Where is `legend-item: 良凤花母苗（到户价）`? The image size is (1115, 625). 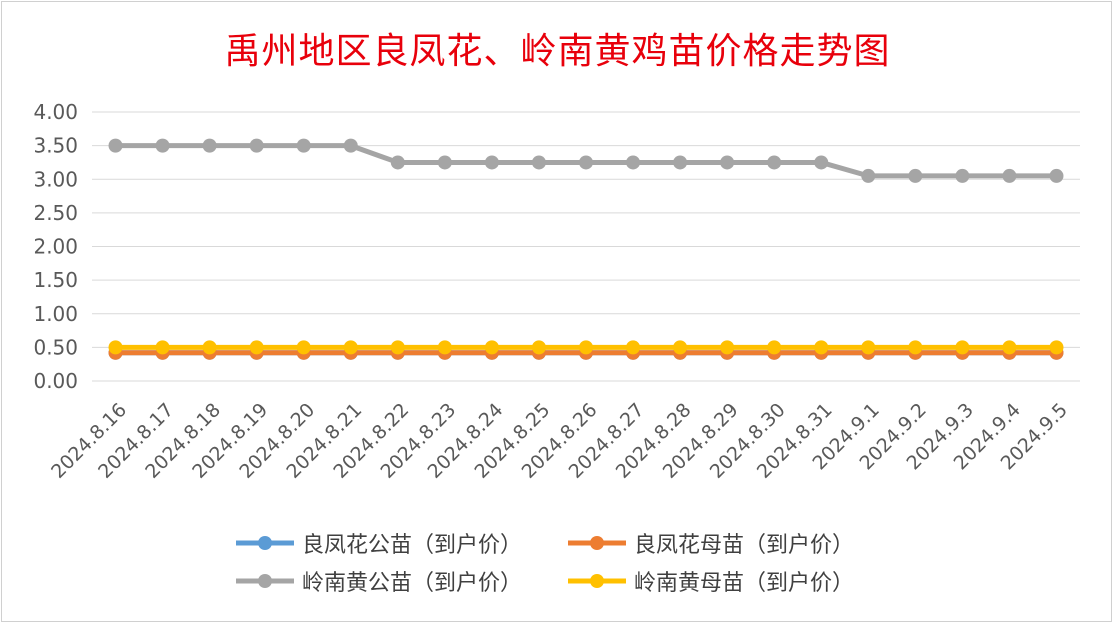 legend-item: 良凤花母苗（到户价） is located at coordinates (710, 543).